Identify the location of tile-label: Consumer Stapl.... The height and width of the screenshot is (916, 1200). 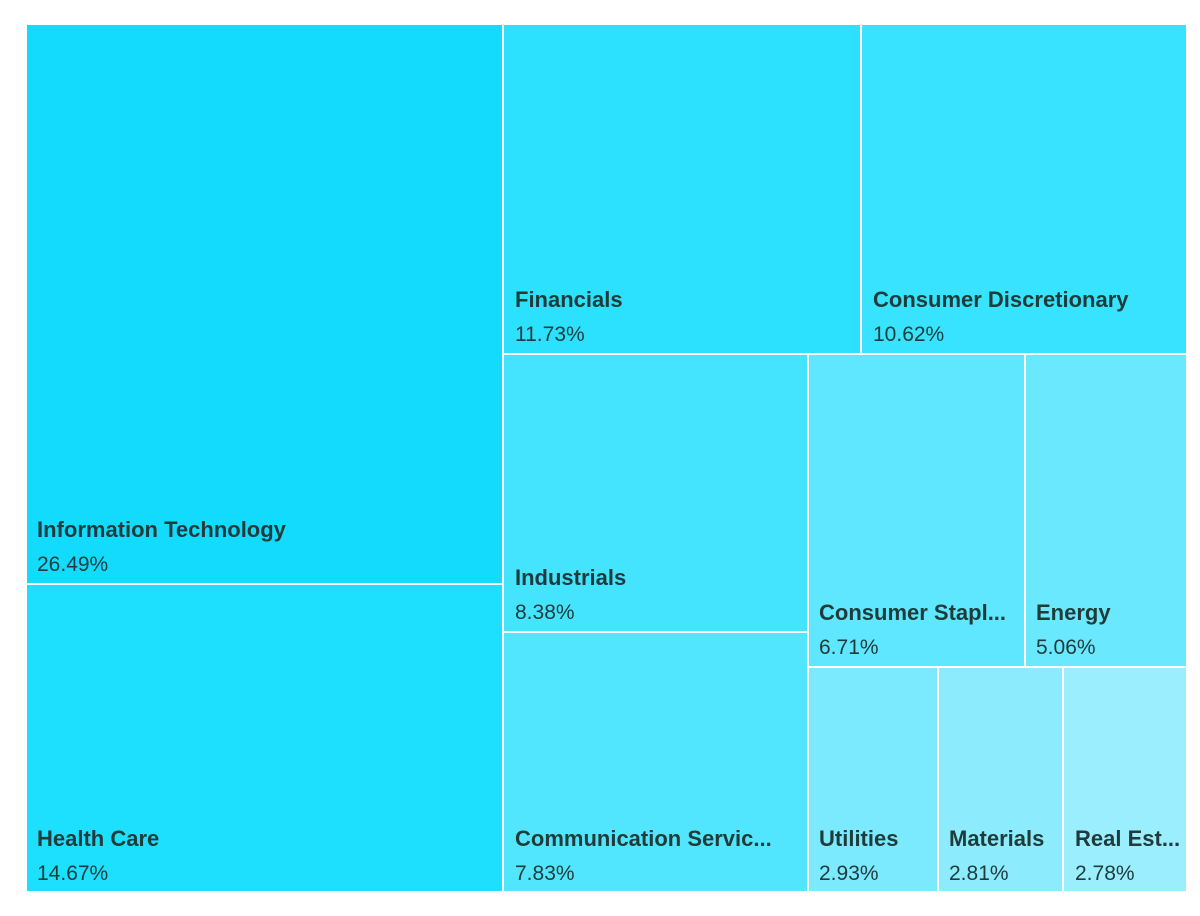
(912, 612).